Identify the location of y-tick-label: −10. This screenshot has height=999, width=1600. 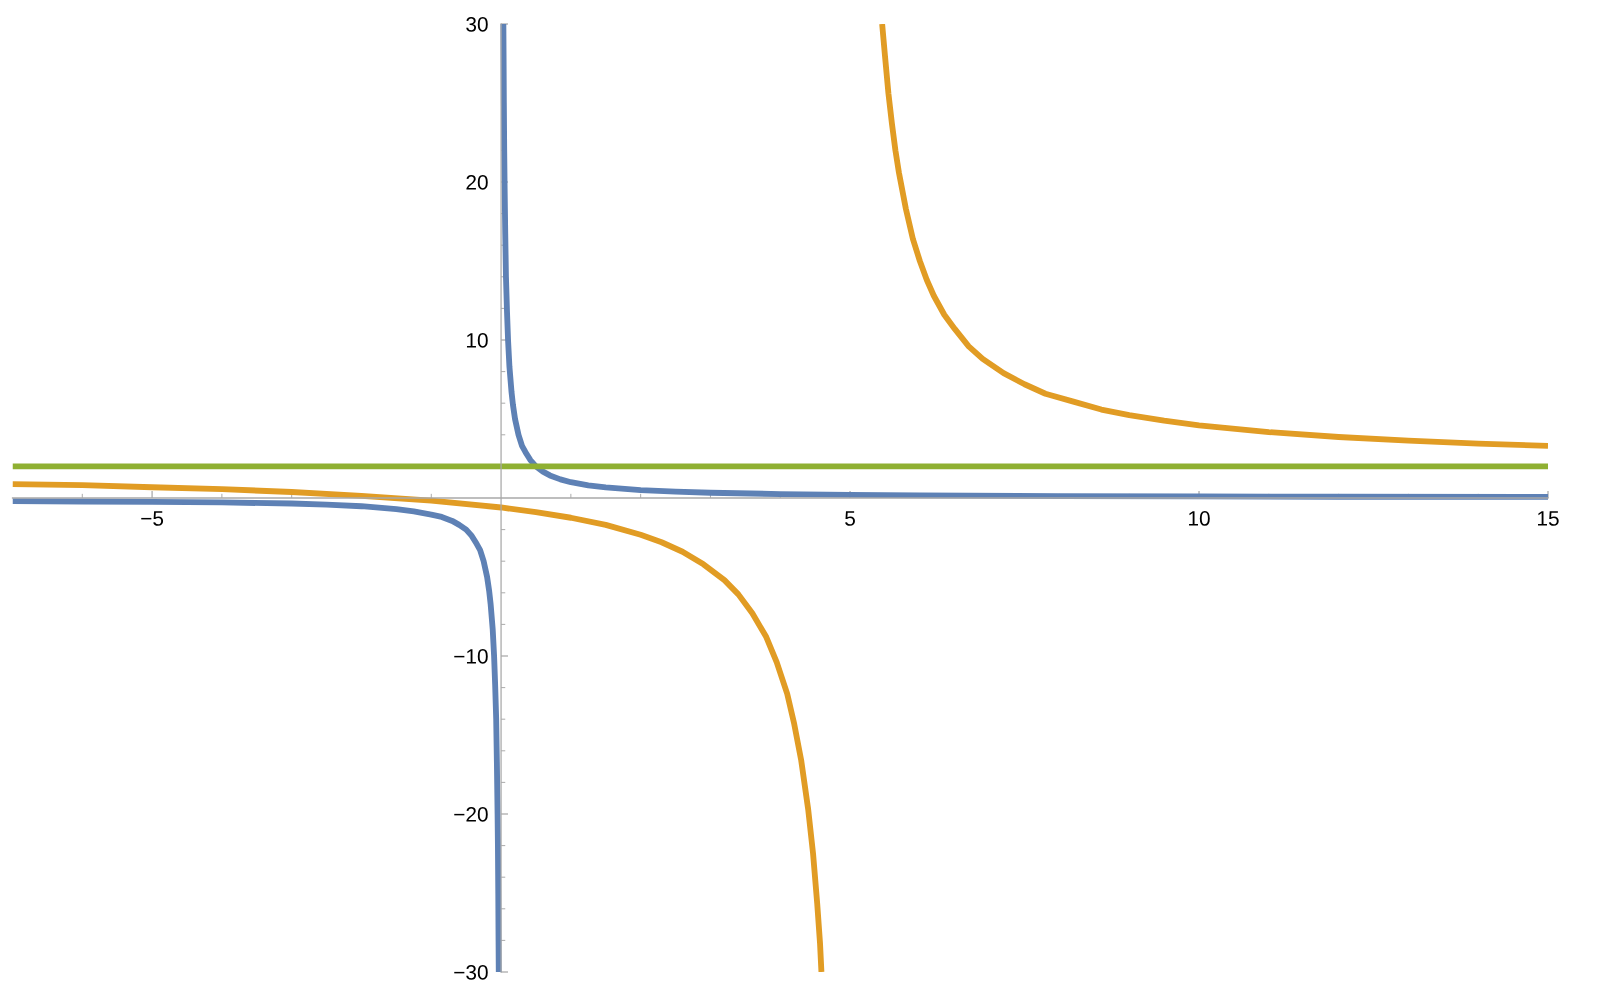
(471, 656).